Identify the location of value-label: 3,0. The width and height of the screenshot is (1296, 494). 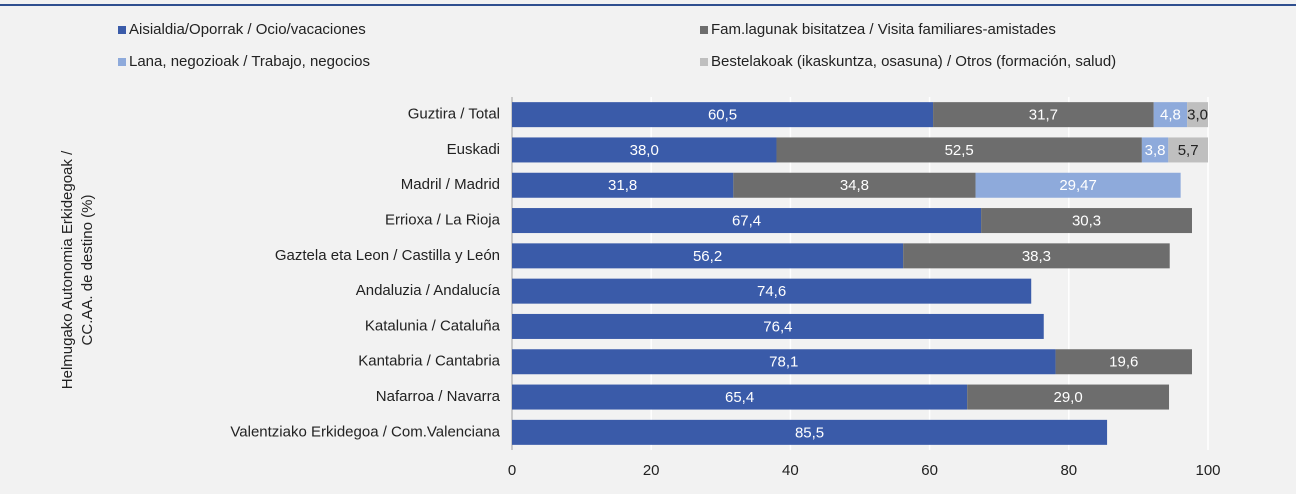
(1197, 115).